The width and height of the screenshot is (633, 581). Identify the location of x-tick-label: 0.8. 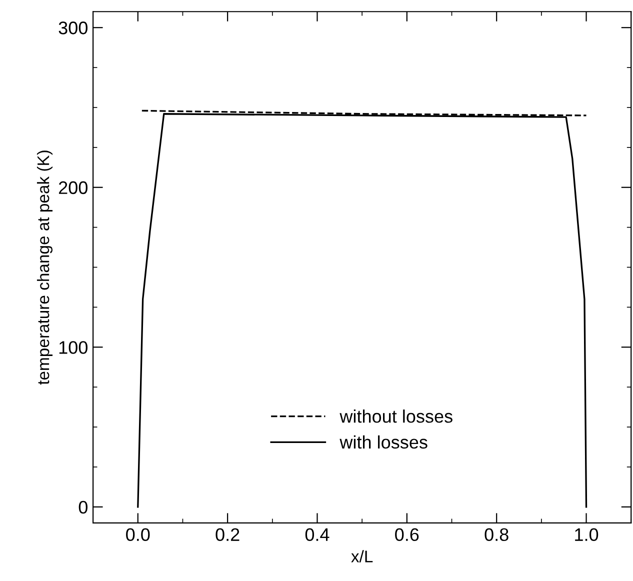
(496, 535).